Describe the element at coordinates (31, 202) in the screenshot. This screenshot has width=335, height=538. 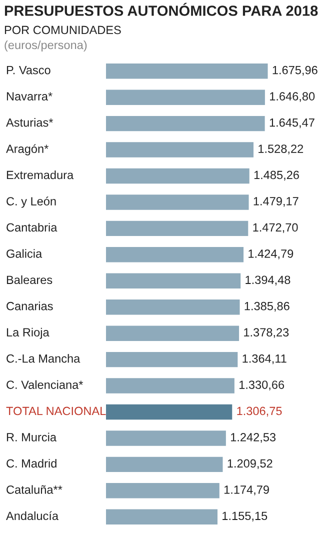
I see `y-tick-label: C. y León` at that location.